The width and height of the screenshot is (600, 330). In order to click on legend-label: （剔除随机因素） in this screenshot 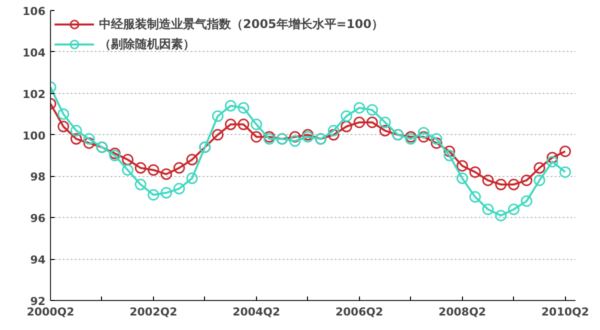, I will do `click(147, 44)`.